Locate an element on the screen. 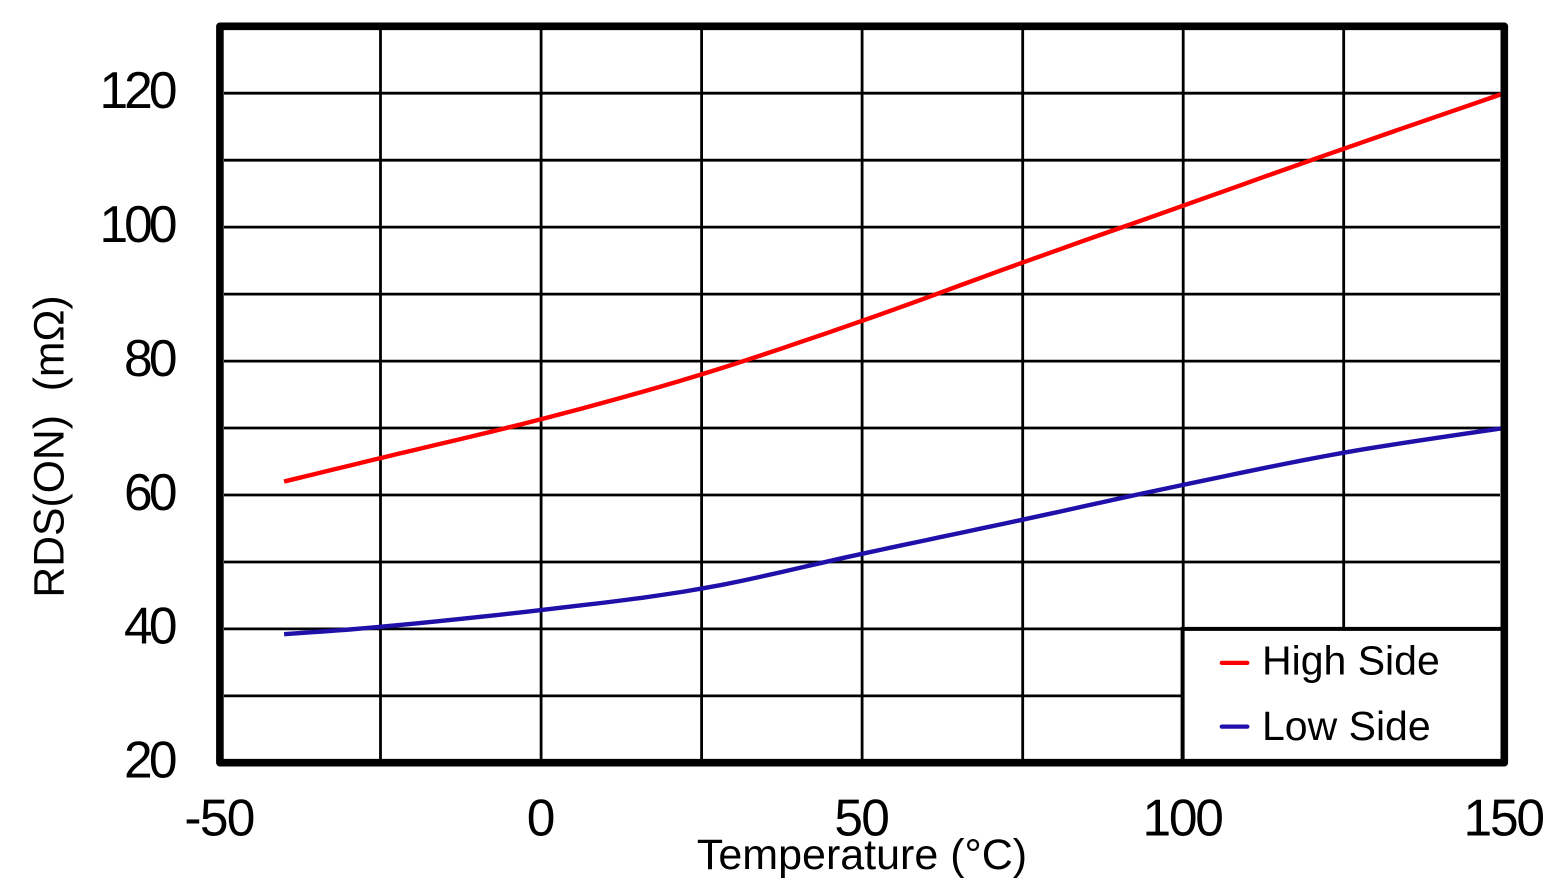  svg-text: 60 is located at coordinates (151, 492).